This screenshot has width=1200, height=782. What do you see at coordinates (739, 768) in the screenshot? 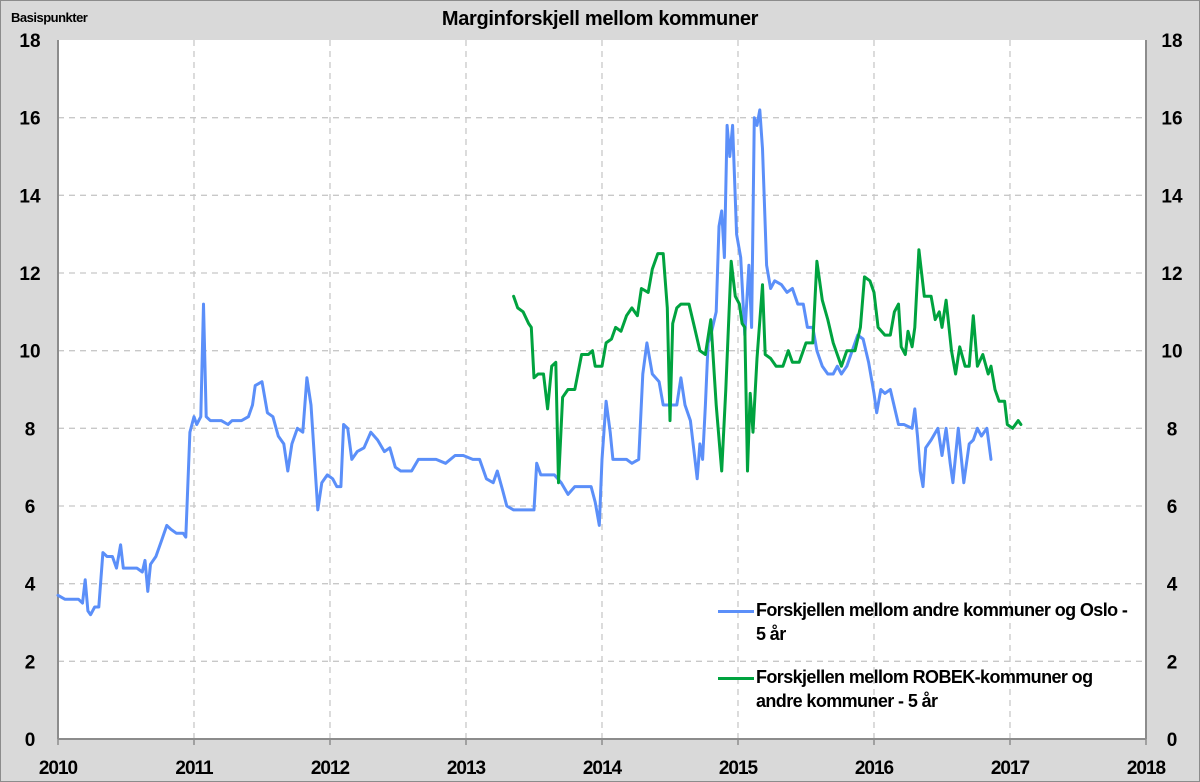
I see `x-tick-label: 2015` at bounding box center [739, 768].